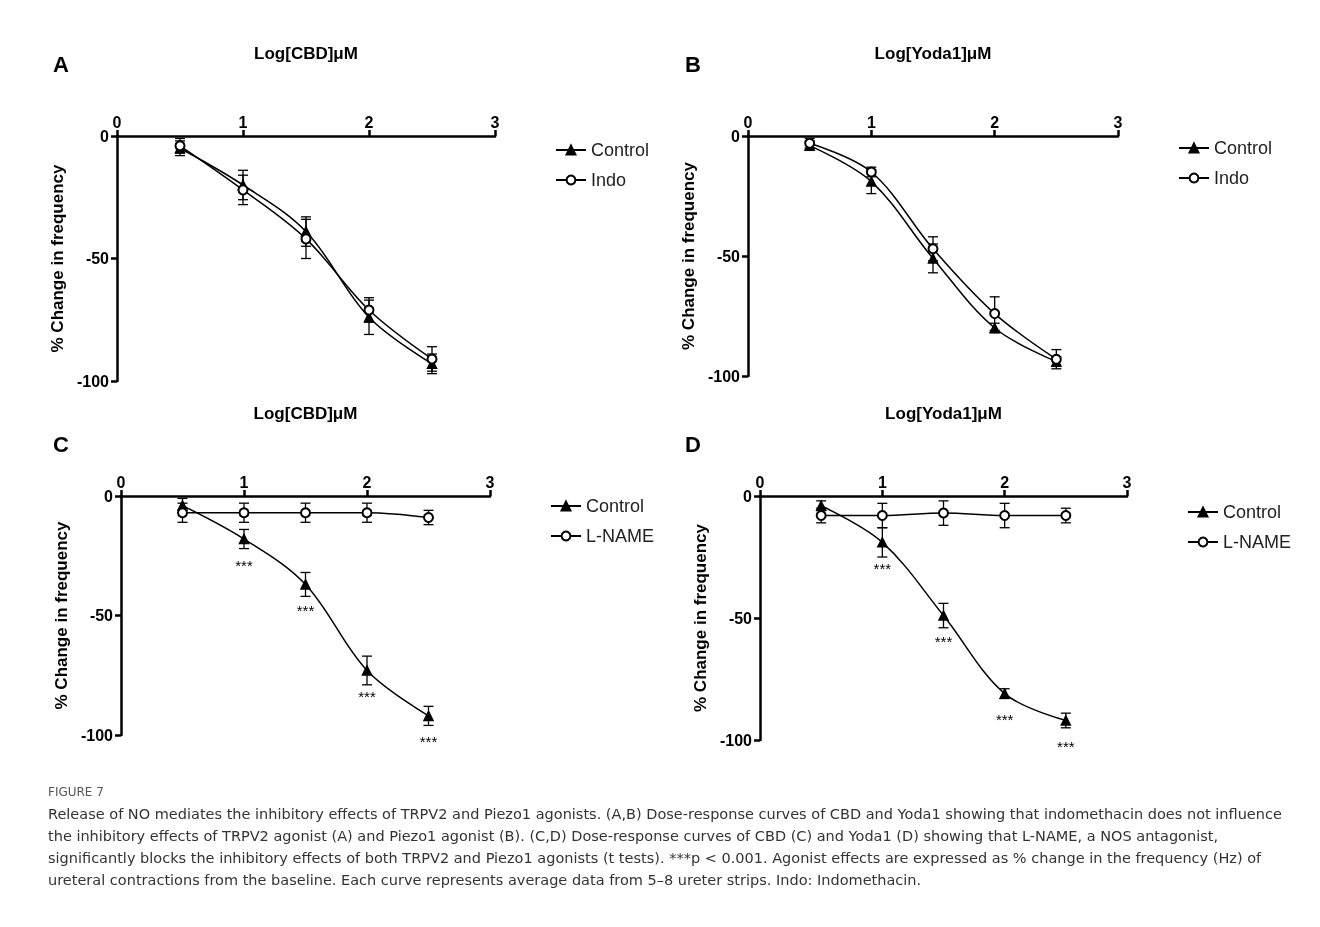 Image resolution: width=1320 pixels, height=927 pixels. I want to click on chart-title: C, so click(61, 444).